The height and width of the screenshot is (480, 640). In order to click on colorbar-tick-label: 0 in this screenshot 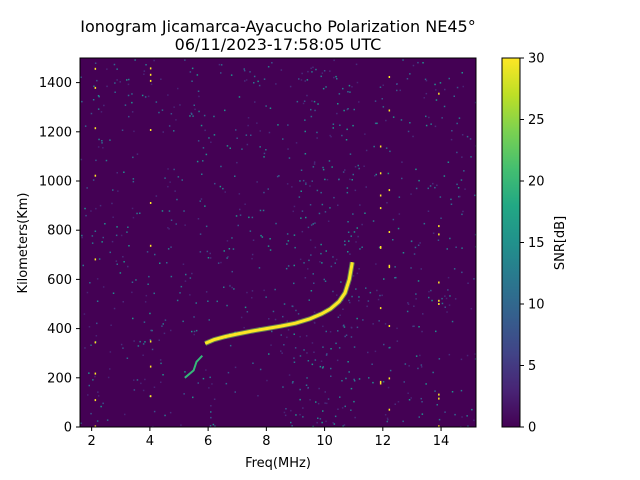, I will do `click(532, 428)`.